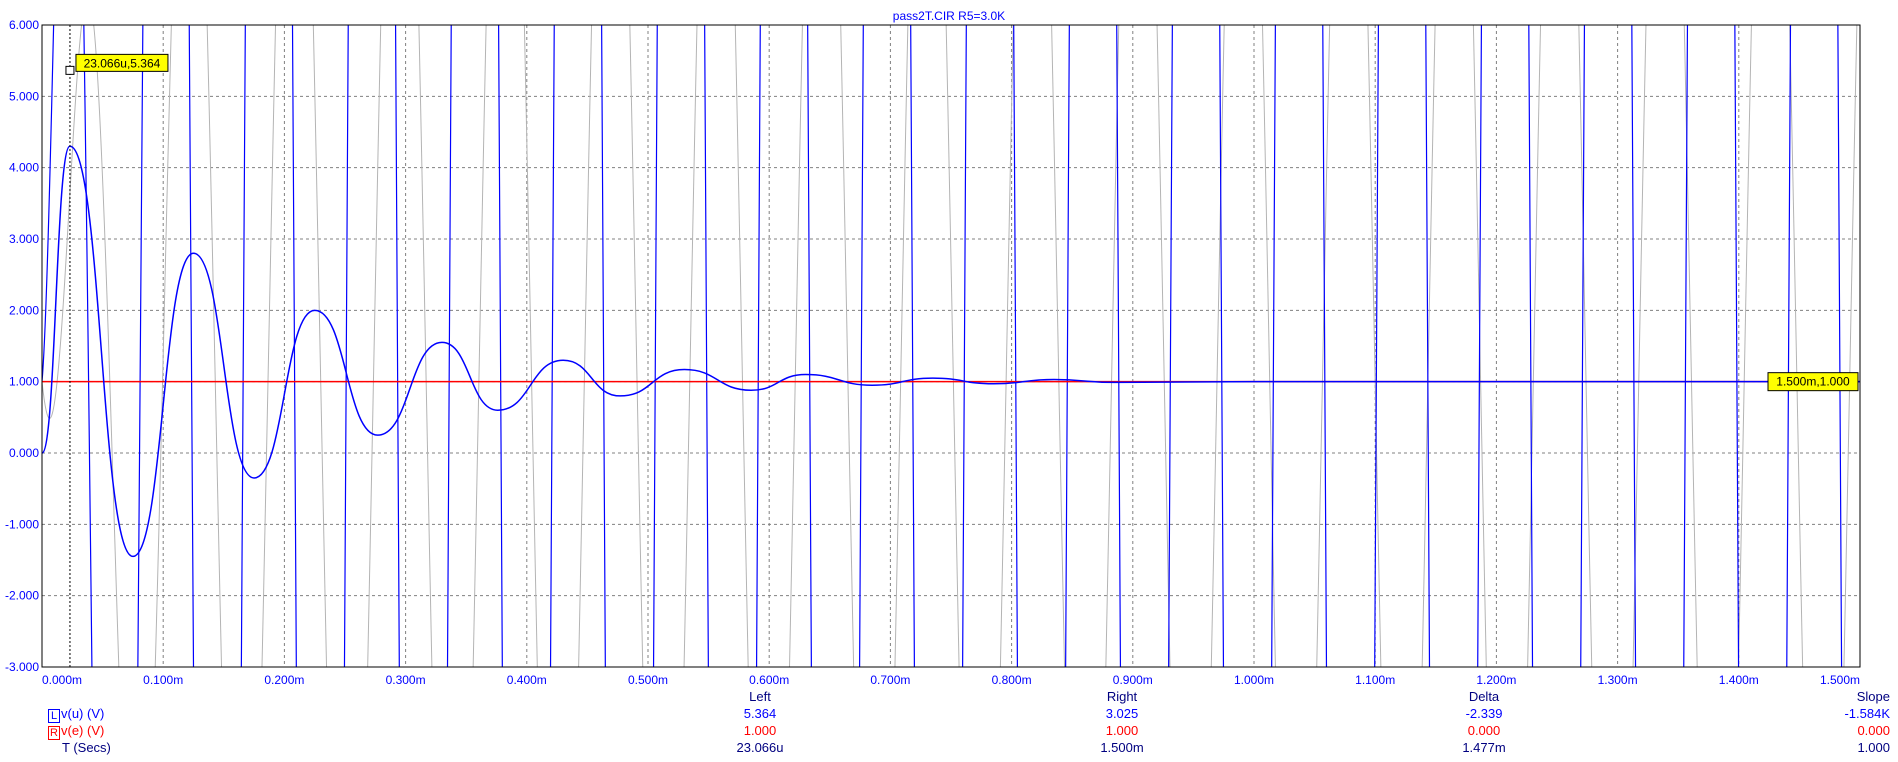 Image resolution: width=1898 pixels, height=762 pixels. Describe the element at coordinates (54, 733) in the screenshot. I see `right-cursor-badge: R` at that location.